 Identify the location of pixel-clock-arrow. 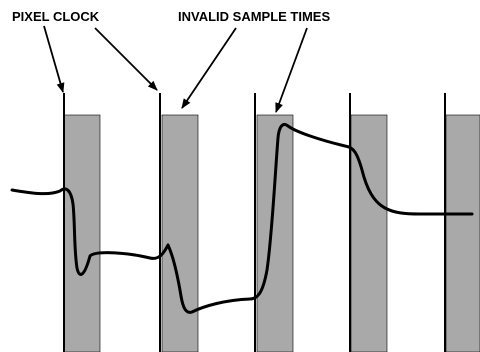
(54, 59).